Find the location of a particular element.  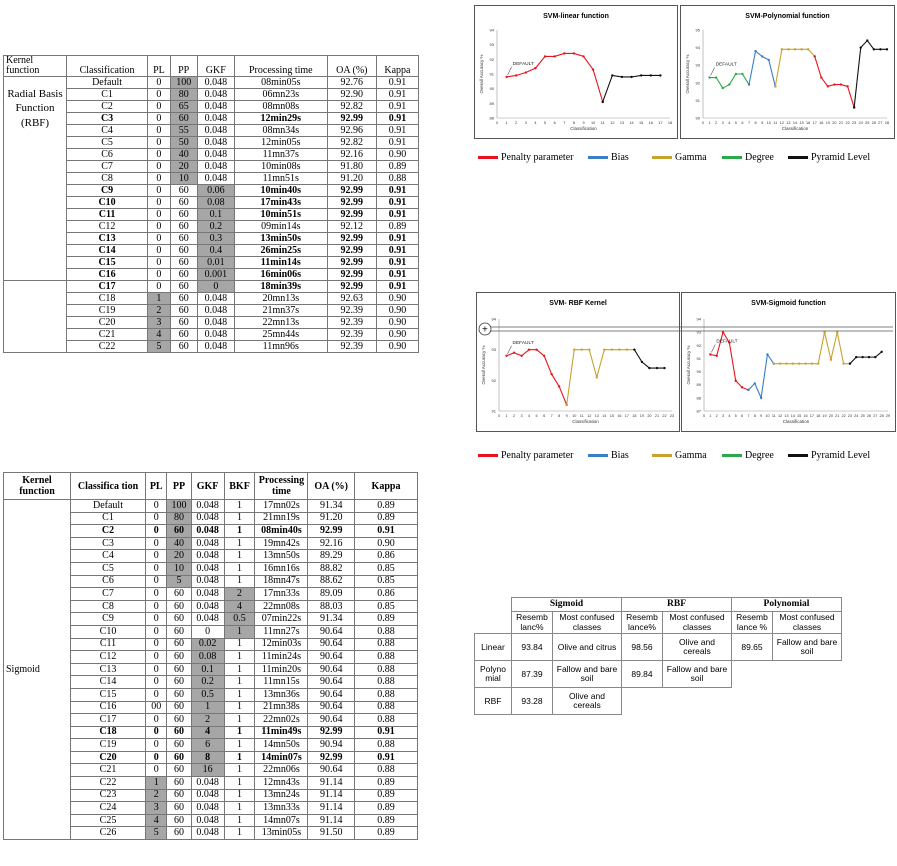

table-cell: 92.63 is located at coordinates (351, 298).